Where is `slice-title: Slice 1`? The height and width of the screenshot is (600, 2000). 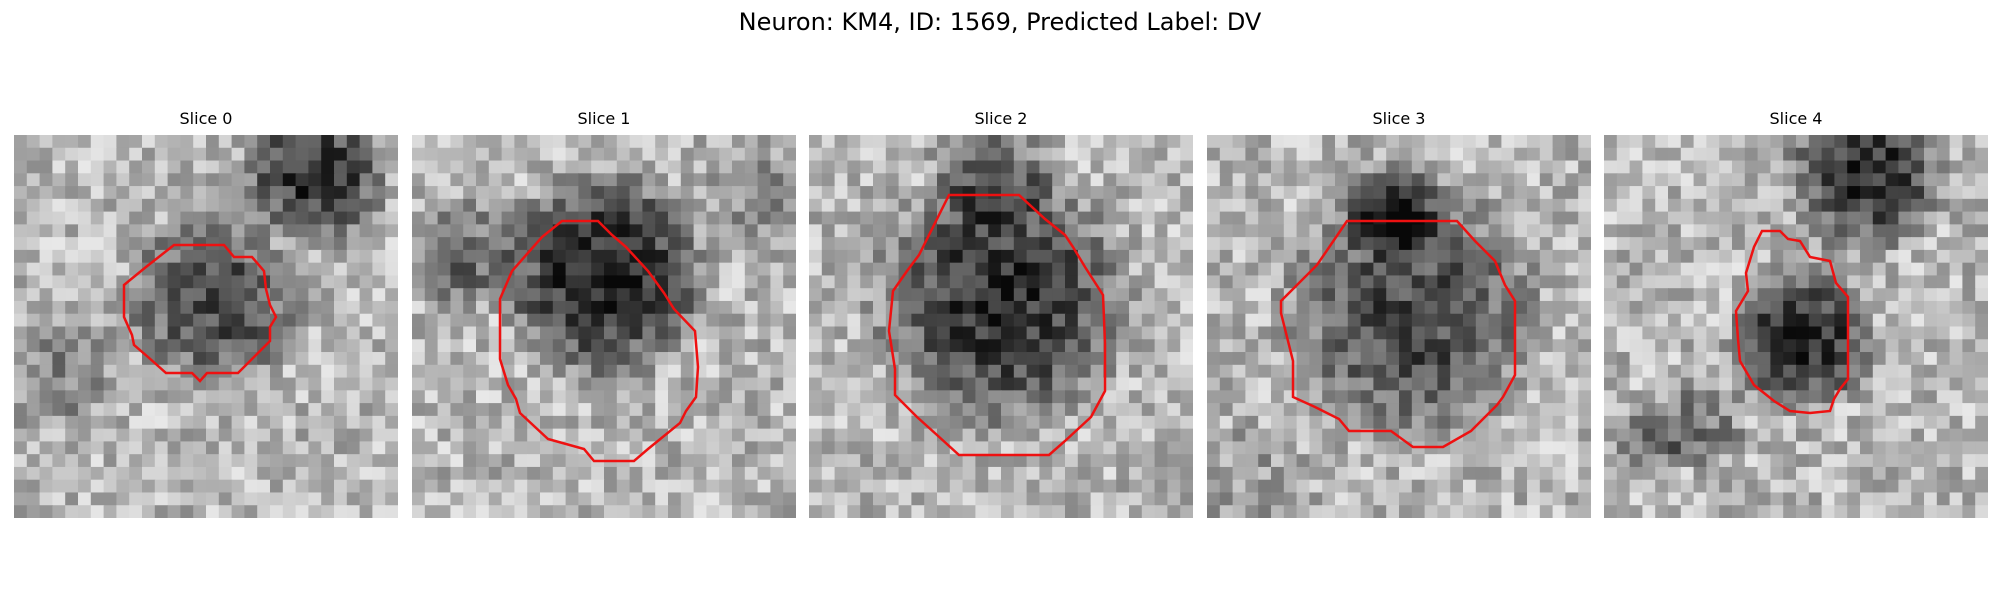 slice-title: Slice 1 is located at coordinates (604, 118).